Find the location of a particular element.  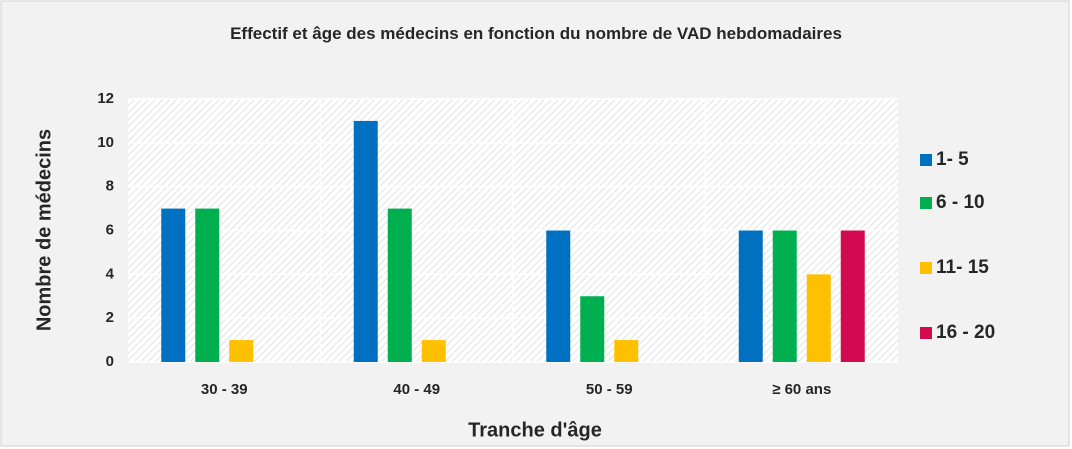

y-tick-label: 4 is located at coordinates (110, 273).